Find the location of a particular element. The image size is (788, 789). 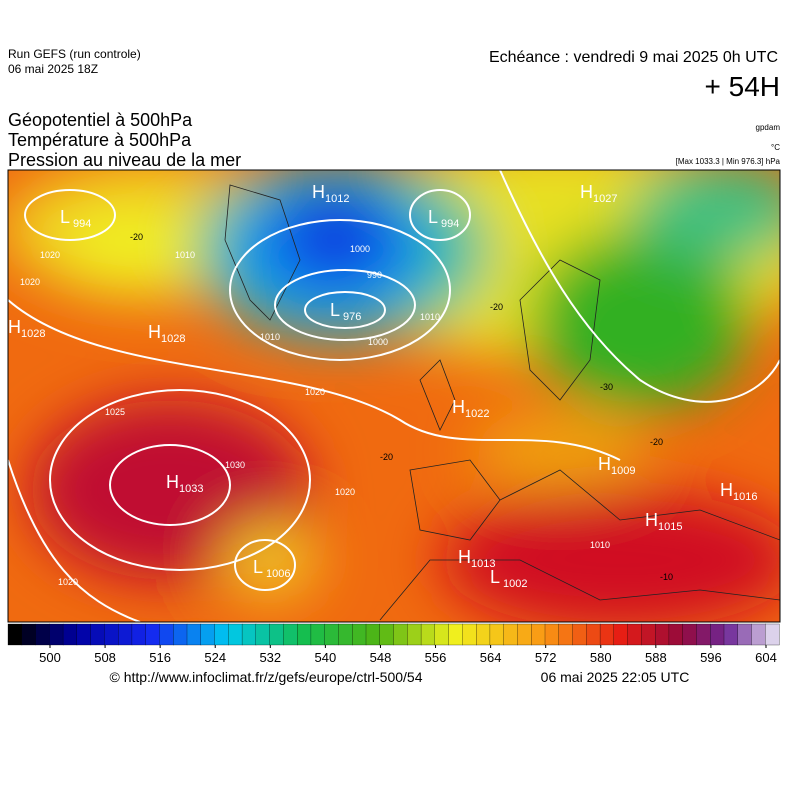

colorbar-tick-label: 548 is located at coordinates (381, 657).